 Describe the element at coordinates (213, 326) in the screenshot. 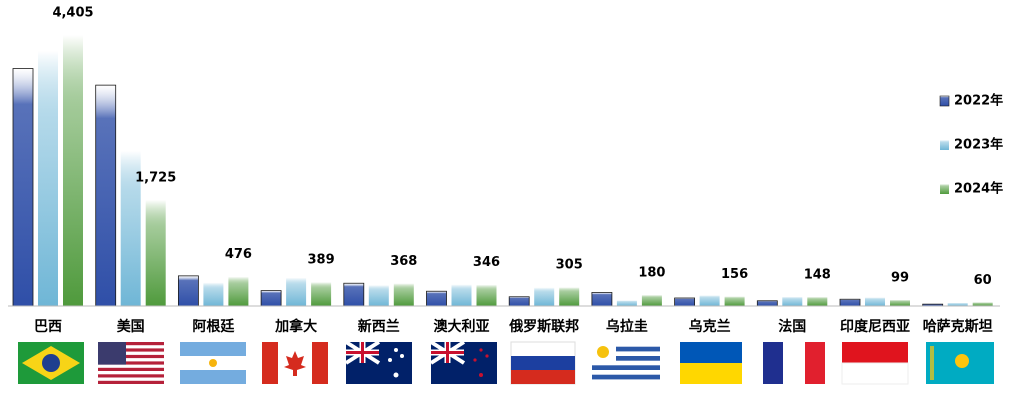

I see `x-tick-label: 阿根廷` at that location.